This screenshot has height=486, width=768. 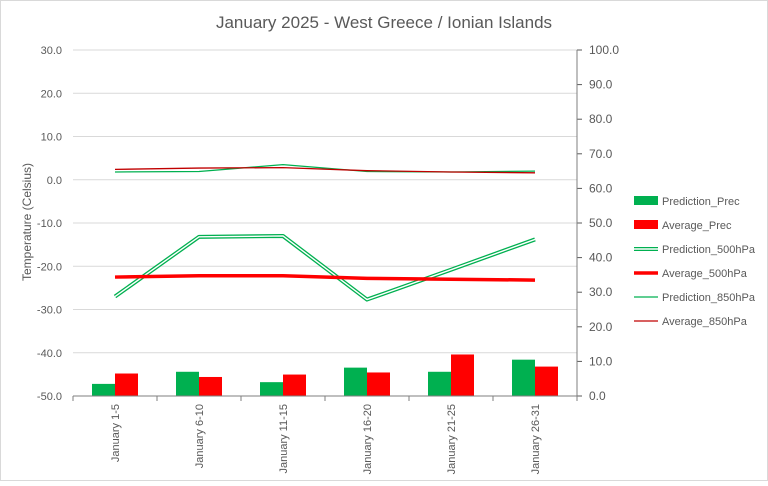 What do you see at coordinates (200, 436) in the screenshot?
I see `x-tick-label: January 6-10` at bounding box center [200, 436].